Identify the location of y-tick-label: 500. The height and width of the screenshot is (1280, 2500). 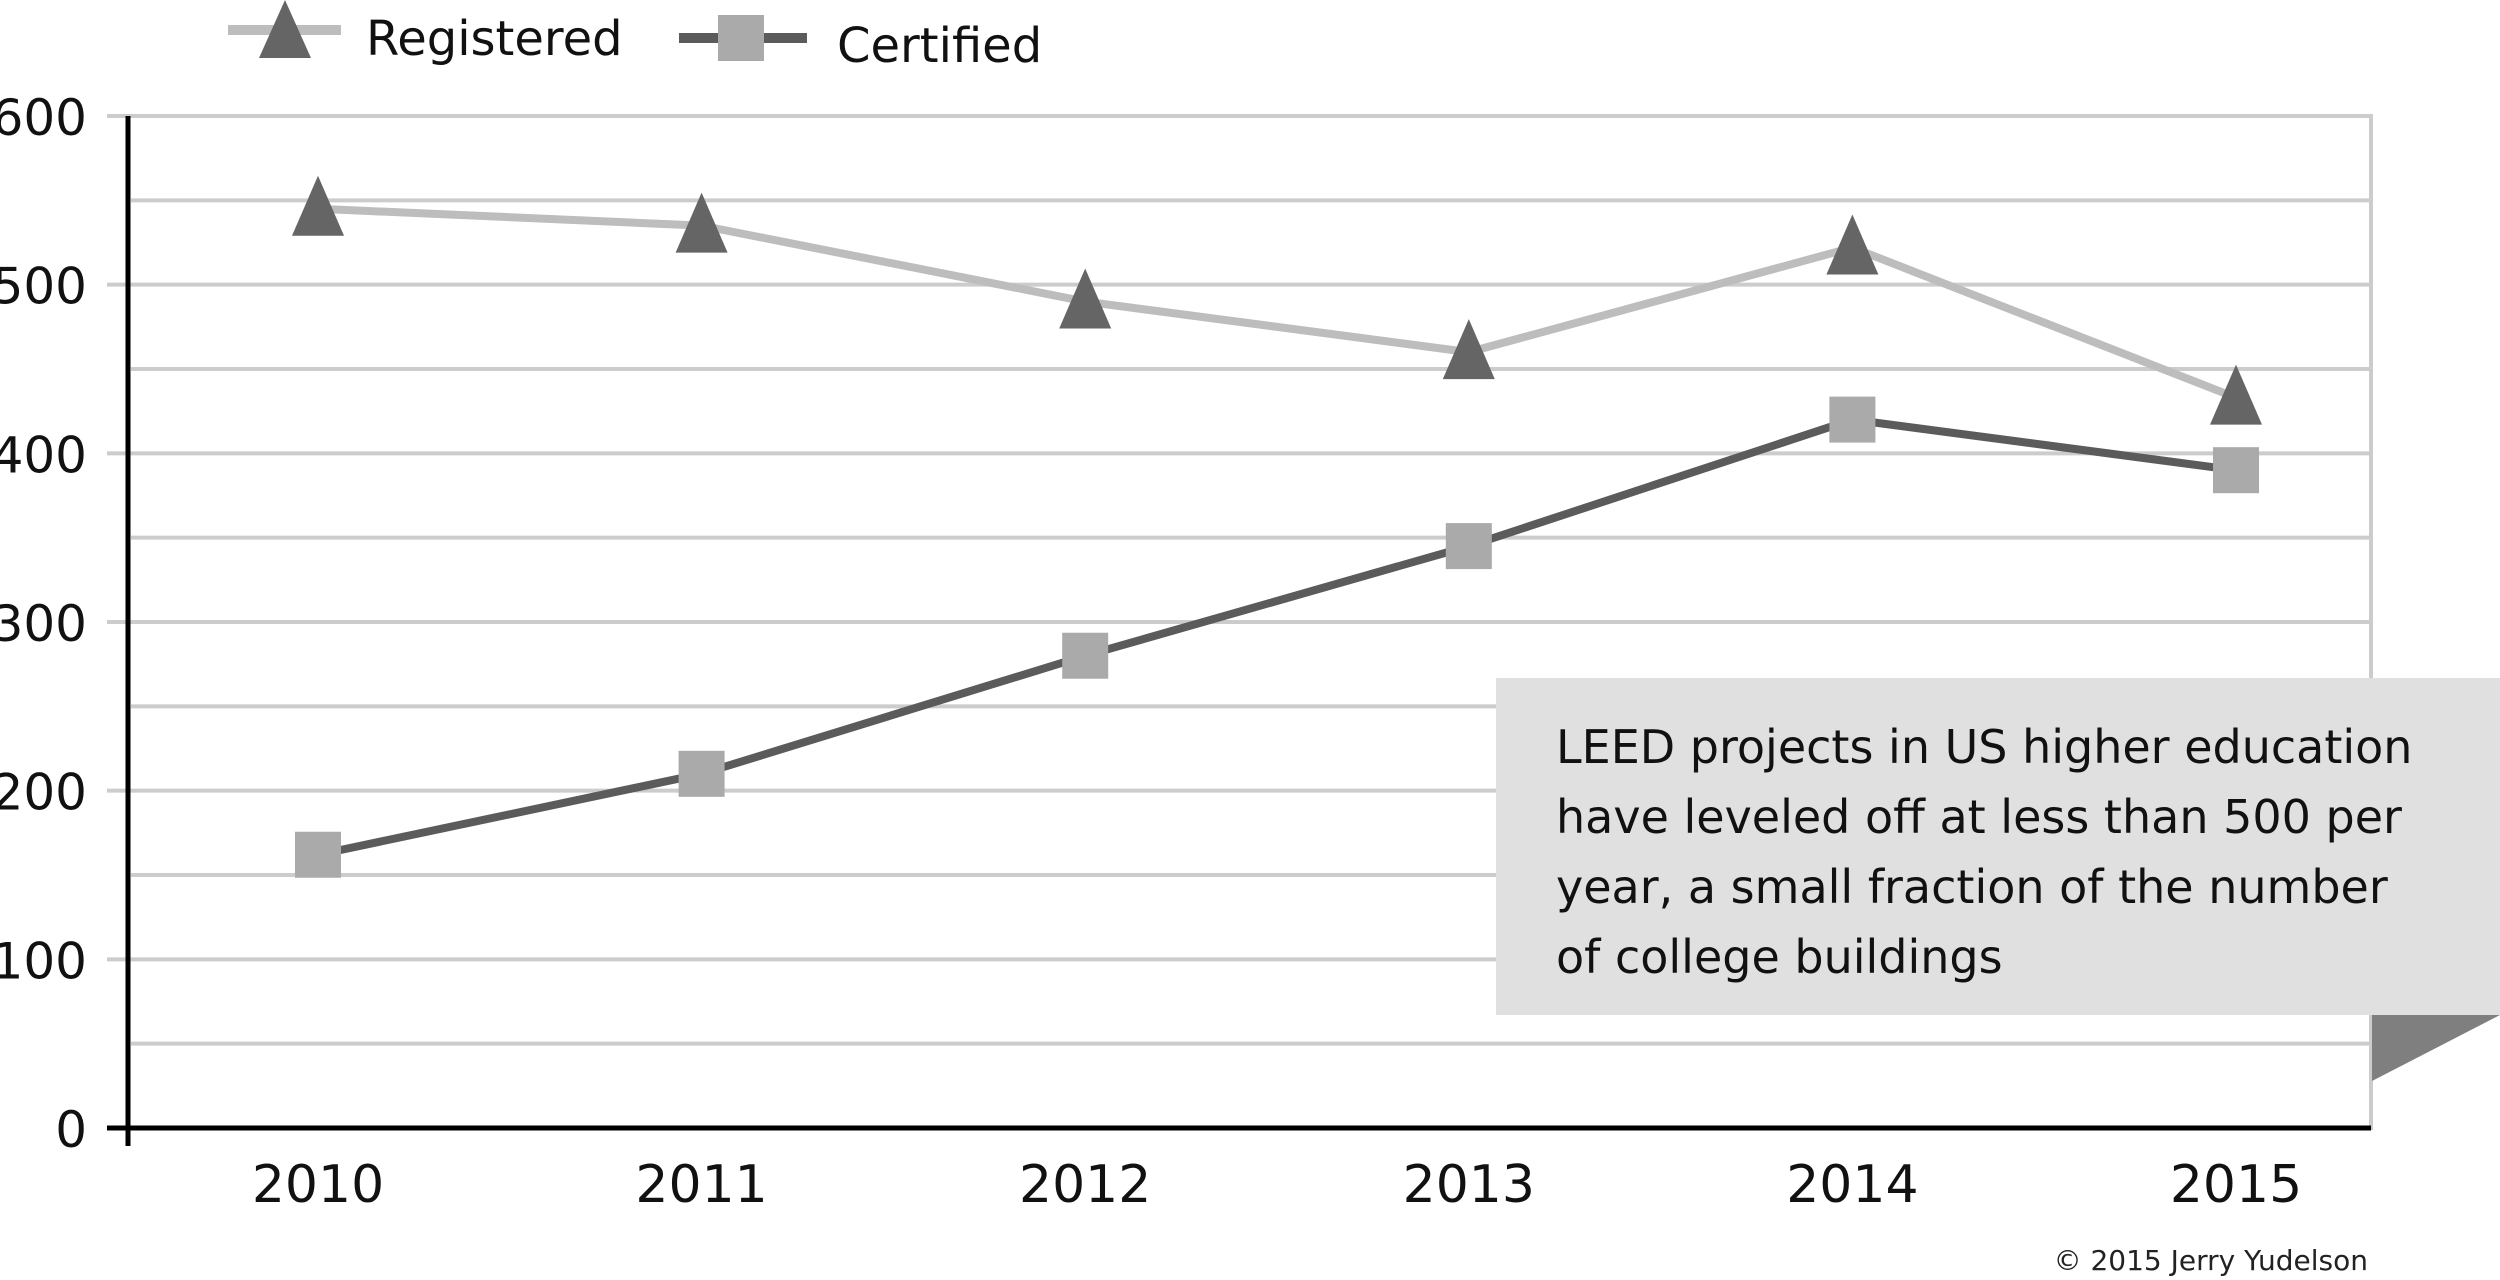
(43, 287).